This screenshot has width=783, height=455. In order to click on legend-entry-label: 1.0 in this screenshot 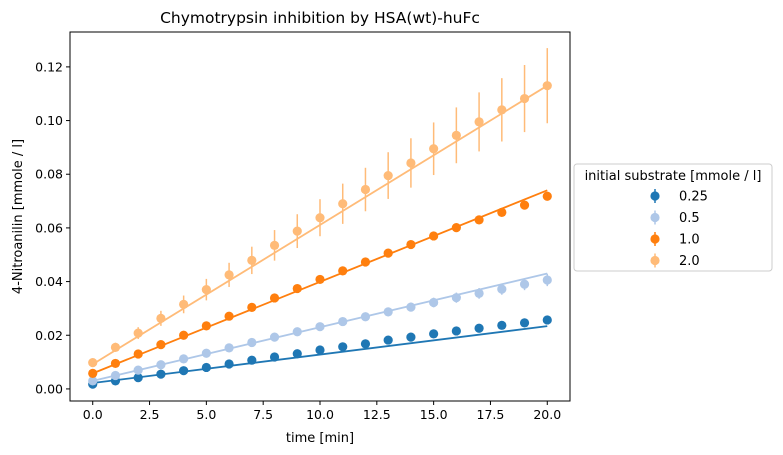, I will do `click(689, 240)`.